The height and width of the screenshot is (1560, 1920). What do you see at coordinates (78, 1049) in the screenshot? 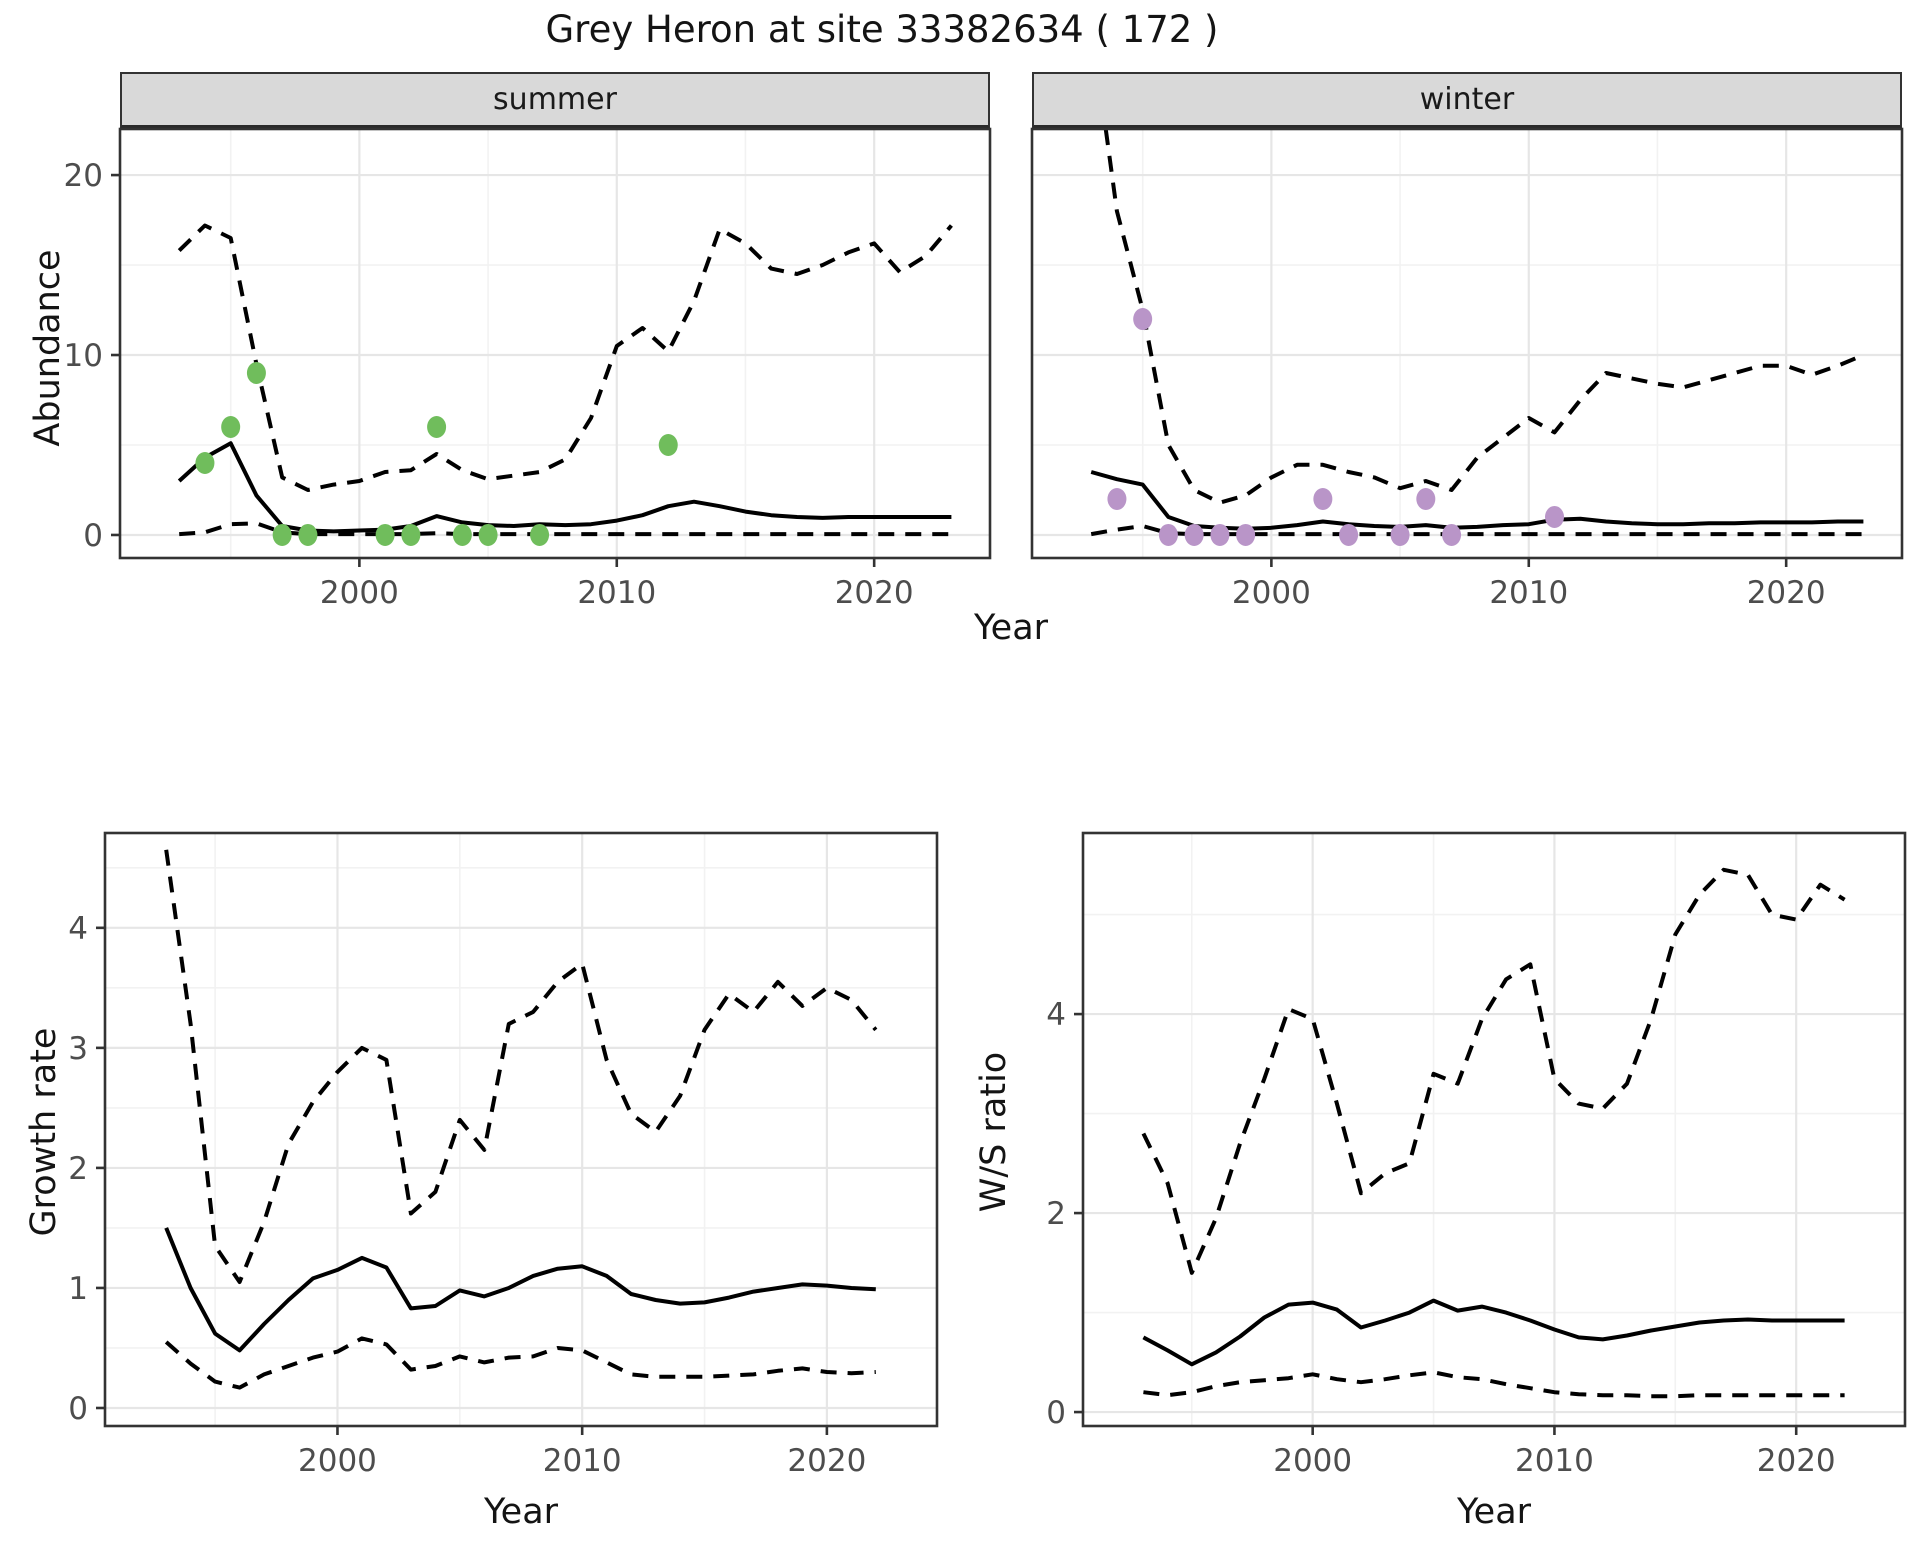
I see `y-tick-label: 3` at bounding box center [78, 1049].